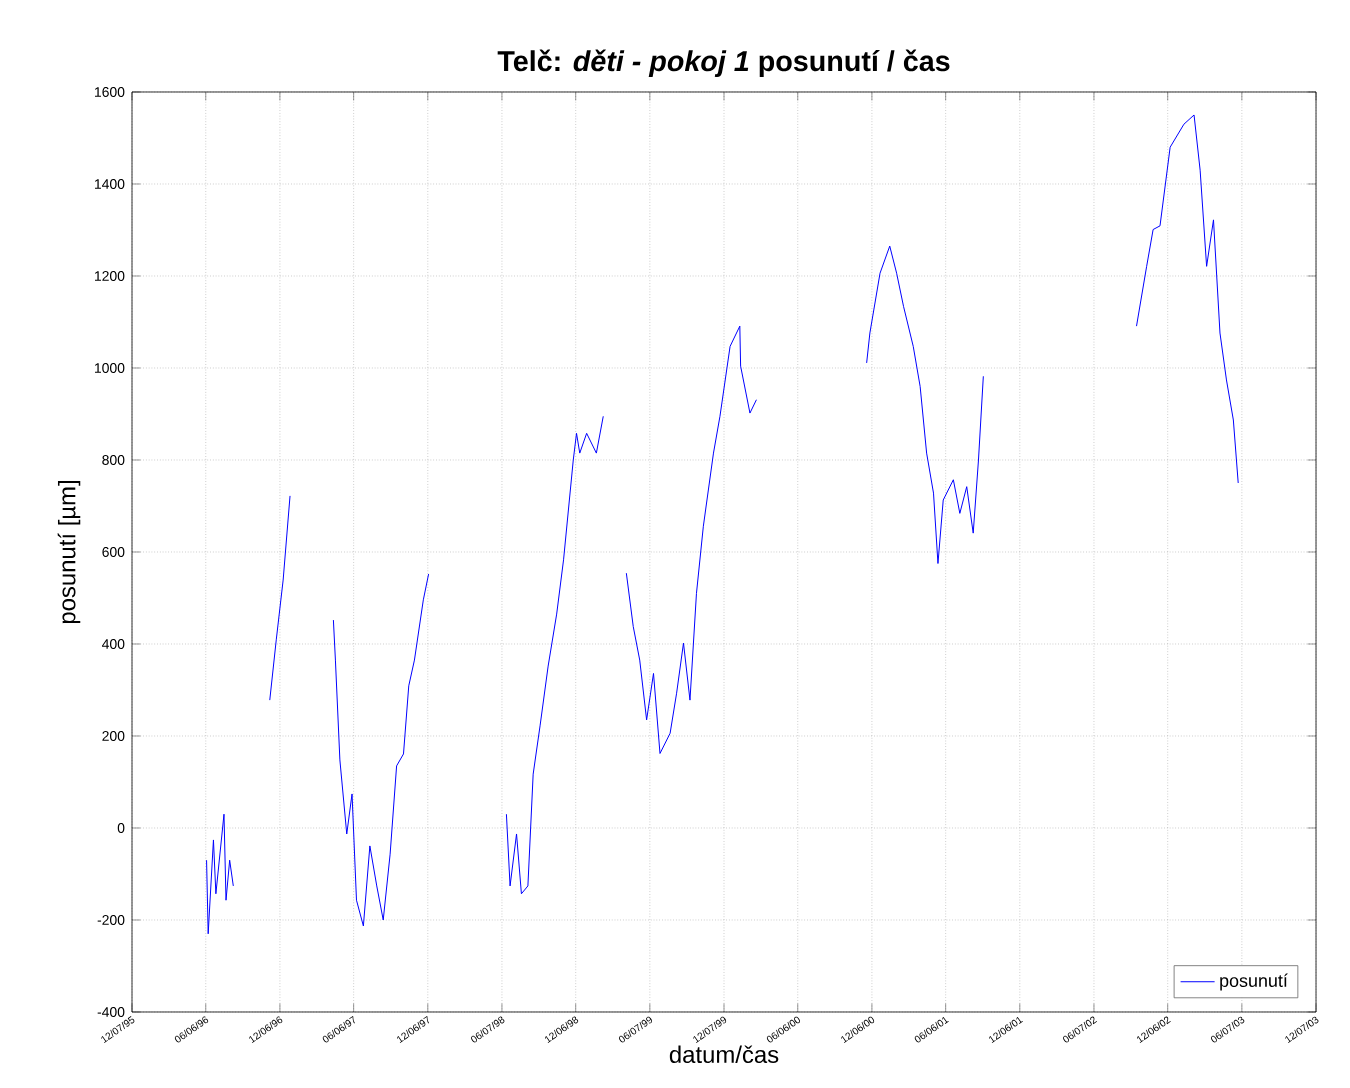 This screenshot has width=1350, height=1088. What do you see at coordinates (724, 1054) in the screenshot?
I see `x-axis-title: datum/čas` at bounding box center [724, 1054].